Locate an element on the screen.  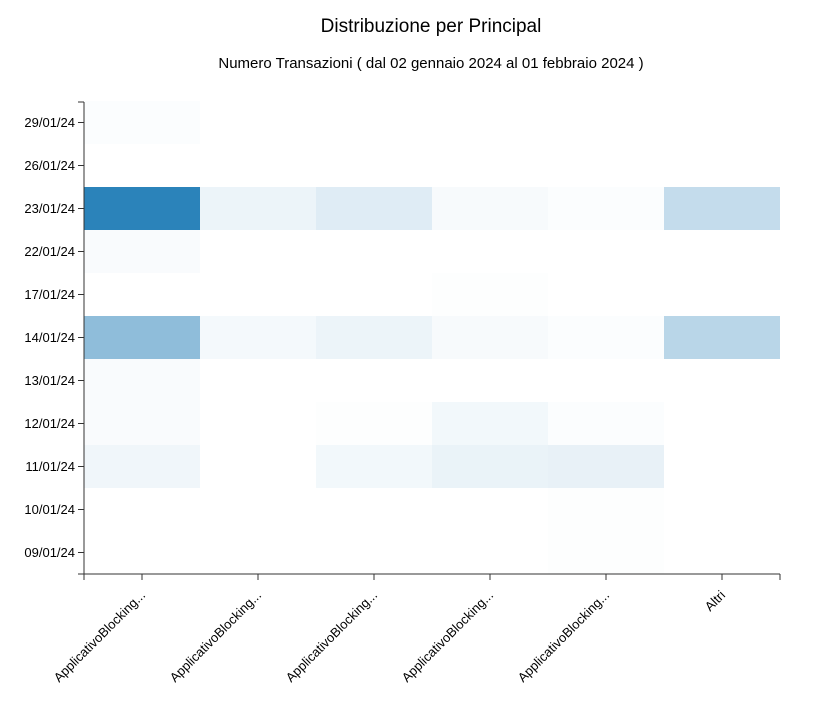
y-tick-label: 23/01/24 is located at coordinates (49, 208).